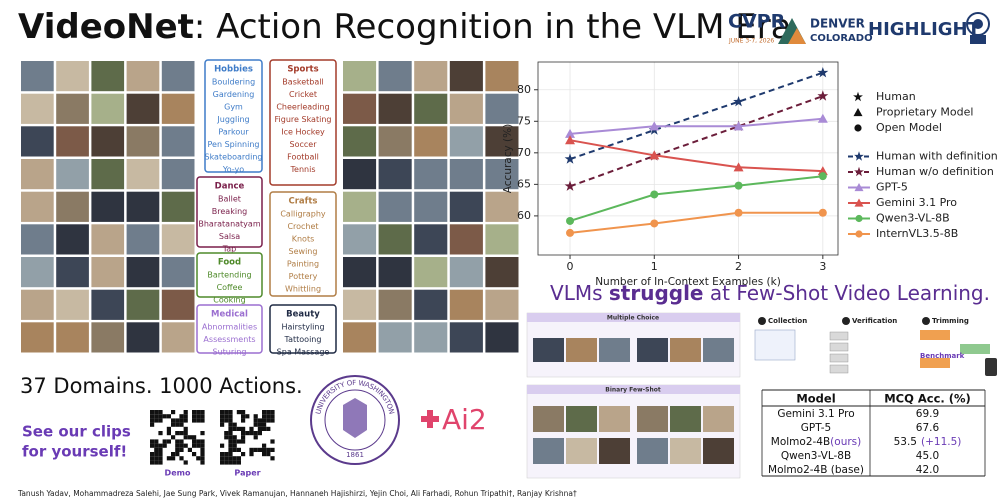 This screenshot has width=1008, height=504. Describe the element at coordinates (524, 215) in the screenshot. I see `y-tick-label: 60` at that location.